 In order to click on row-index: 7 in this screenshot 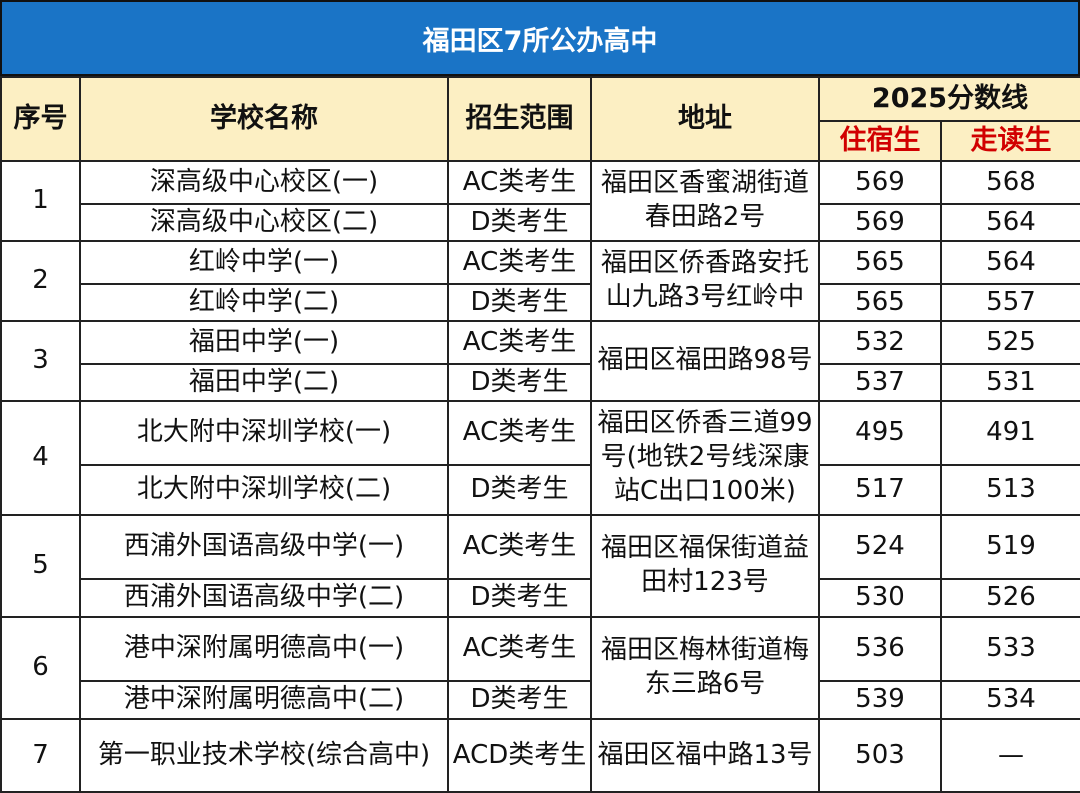, I will do `click(40, 755)`.